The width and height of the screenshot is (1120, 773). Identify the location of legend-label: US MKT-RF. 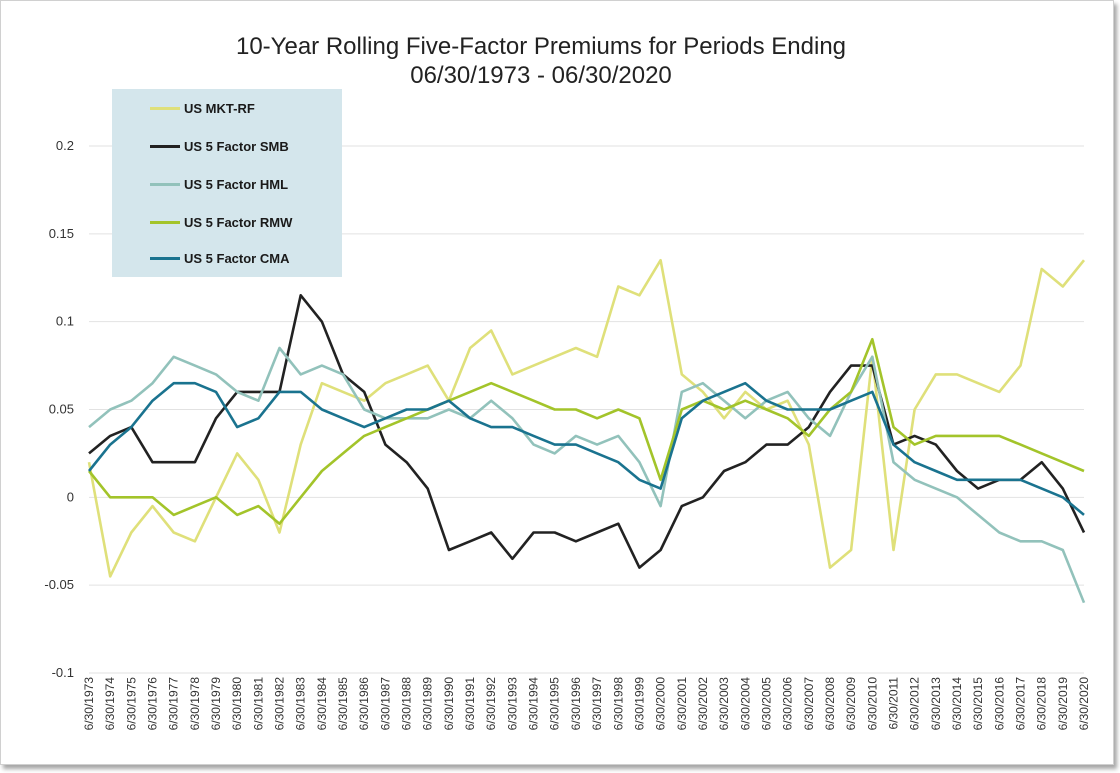
(219, 108).